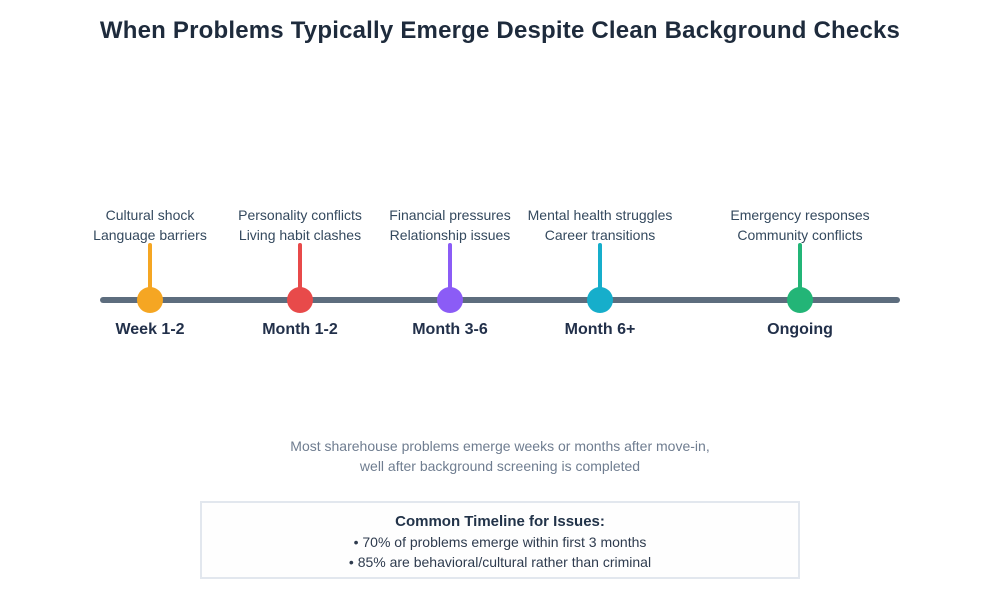 The image size is (1000, 600). I want to click on milestone-description-line: Mental health struggles, so click(600, 215).